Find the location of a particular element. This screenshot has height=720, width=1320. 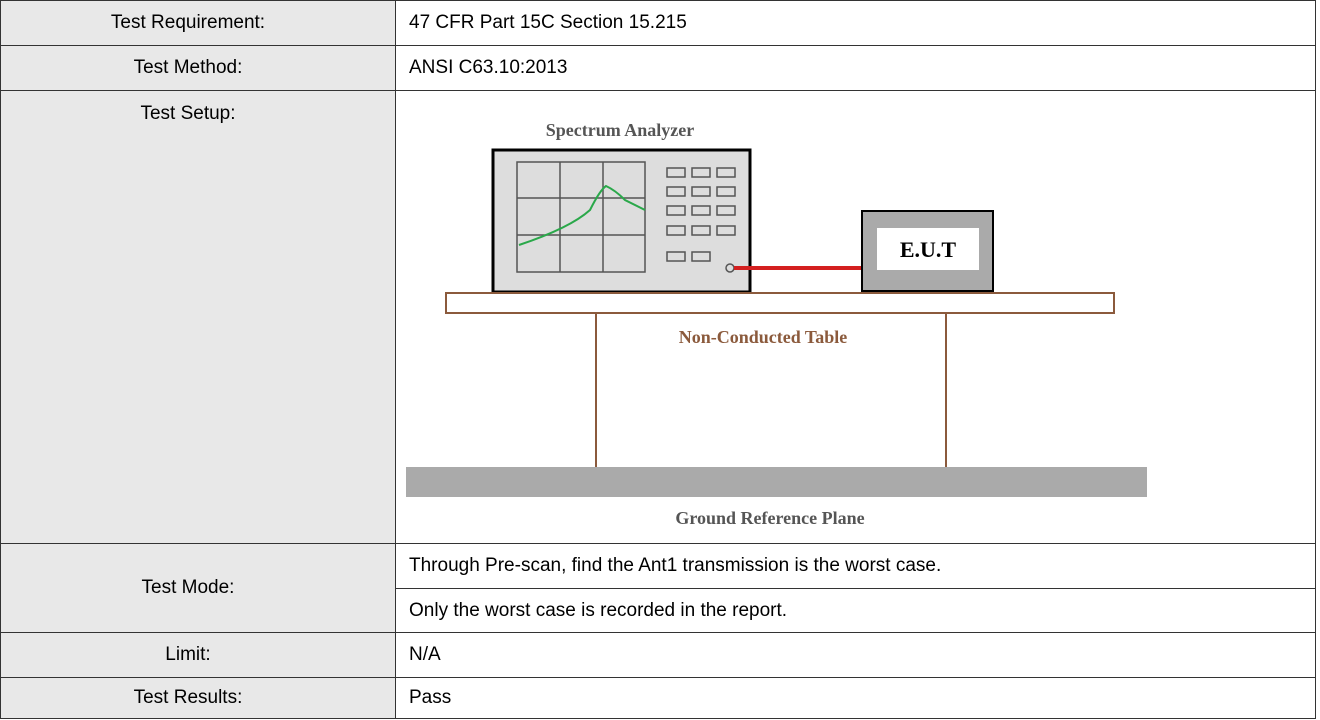

eut-face is located at coordinates (928, 249).